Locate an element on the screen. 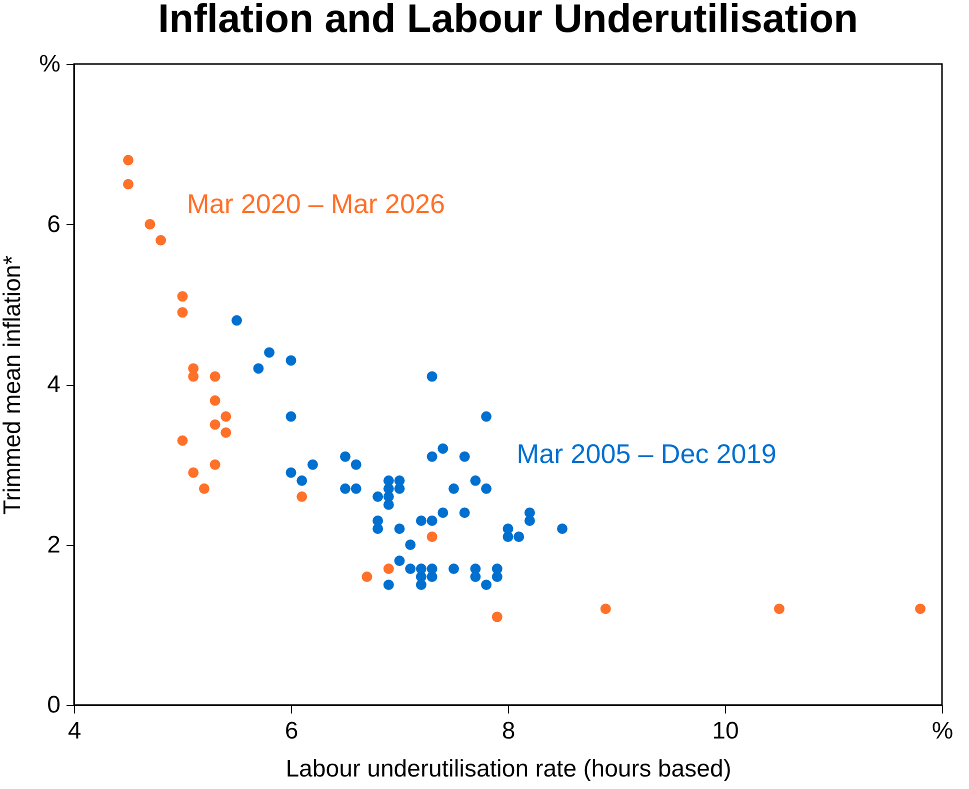 The image size is (969, 789). x-tick-label: 8 is located at coordinates (509, 731).